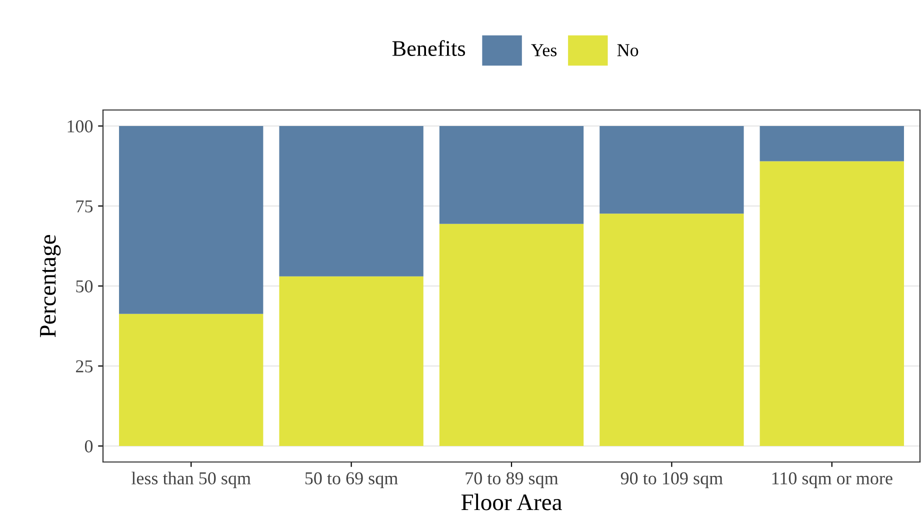  Describe the element at coordinates (84, 206) in the screenshot. I see `y-tick-label: 75` at that location.